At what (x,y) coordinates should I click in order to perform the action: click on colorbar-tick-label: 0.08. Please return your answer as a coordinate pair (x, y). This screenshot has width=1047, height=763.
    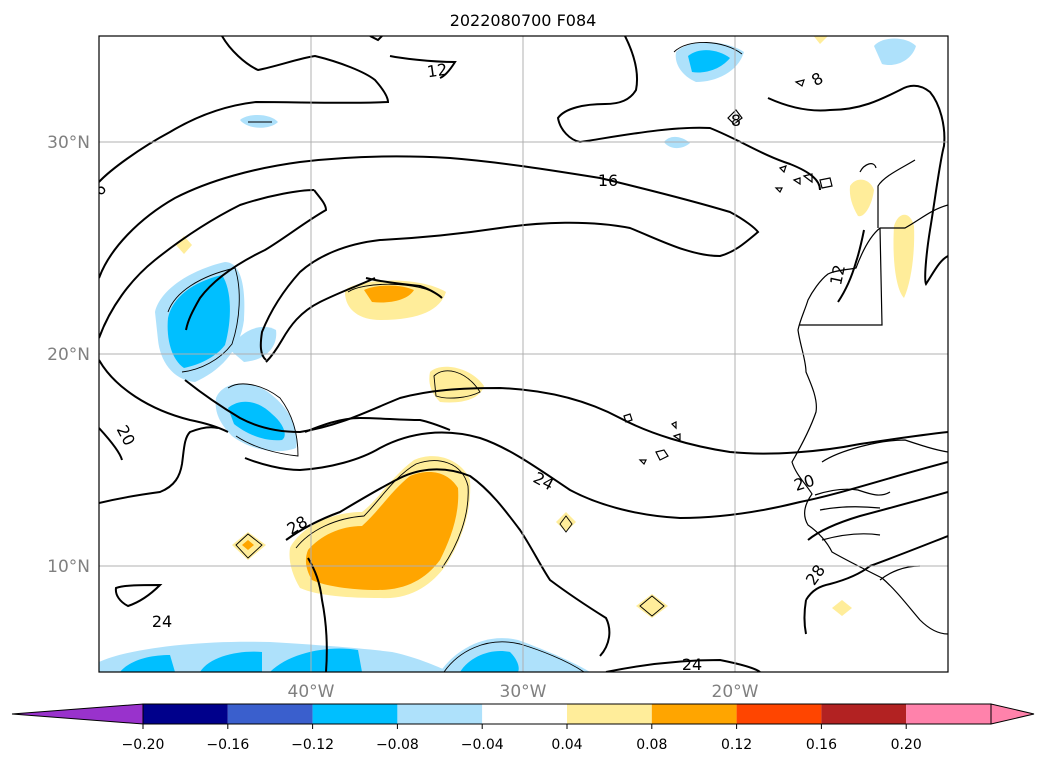
    Looking at the image, I should click on (651, 745).